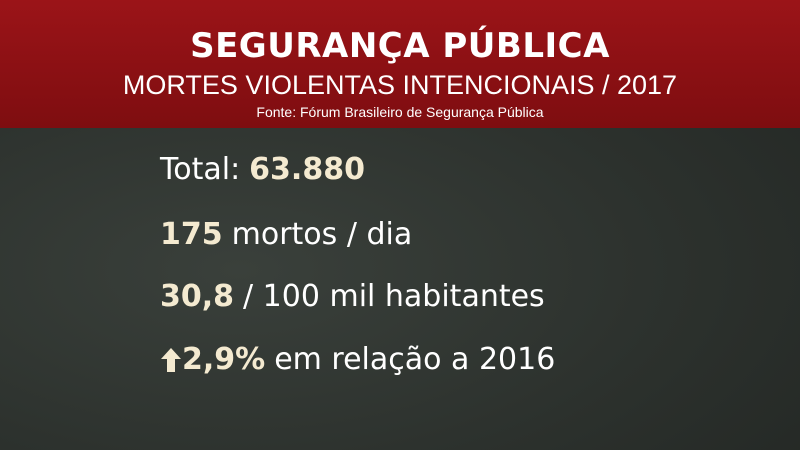 This screenshot has height=450, width=800. I want to click on stat-row: Total: 63.880, so click(262, 169).